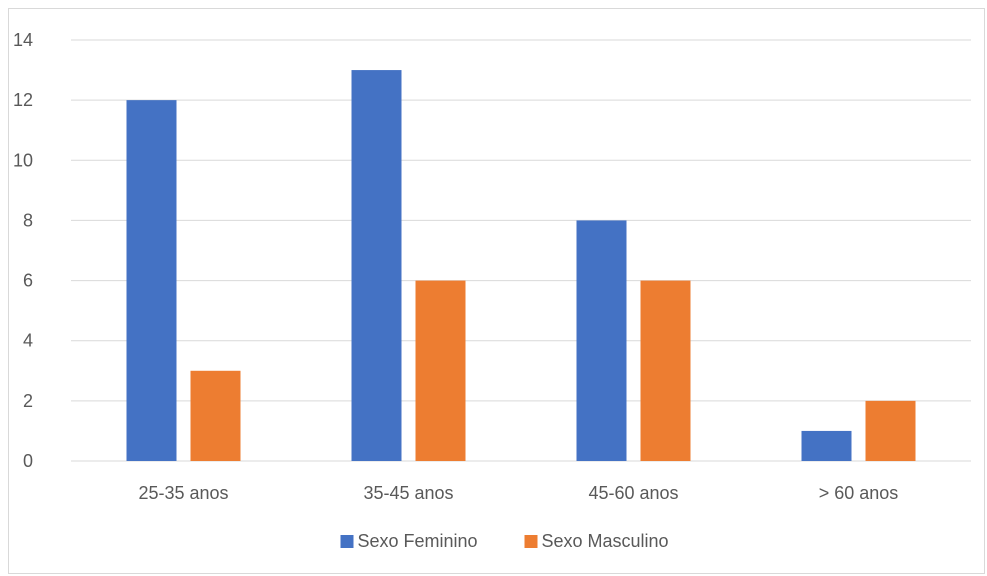  What do you see at coordinates (418, 541) in the screenshot?
I see `legend-label: Sexo Feminino` at bounding box center [418, 541].